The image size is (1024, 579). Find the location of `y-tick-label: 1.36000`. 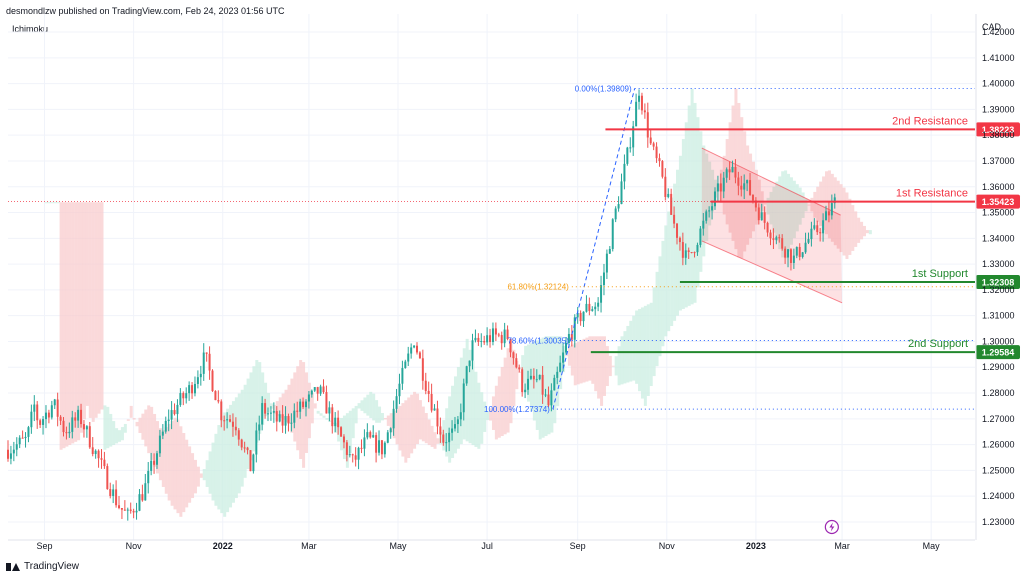

y-tick-label: 1.36000 is located at coordinates (998, 187).